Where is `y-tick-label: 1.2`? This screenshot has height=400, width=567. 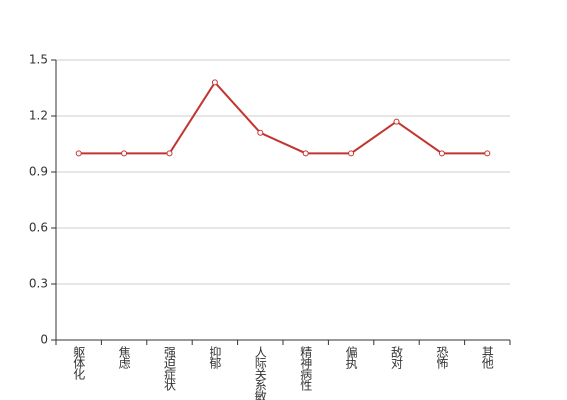 y-tick-label: 1.2 is located at coordinates (38, 116).